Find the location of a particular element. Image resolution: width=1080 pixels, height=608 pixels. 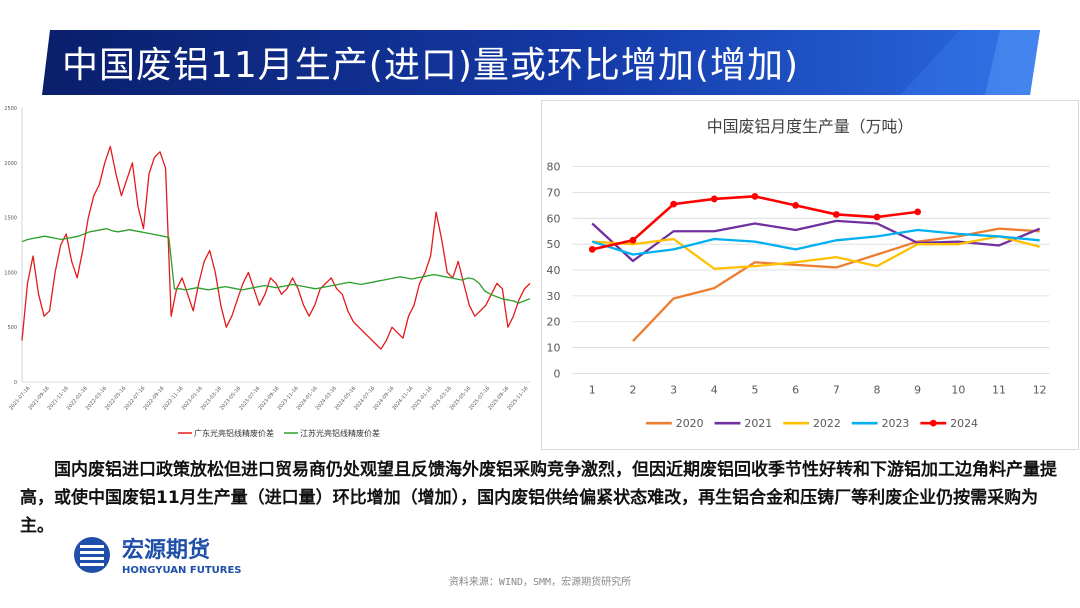

legend-label: 2020 is located at coordinates (690, 423).